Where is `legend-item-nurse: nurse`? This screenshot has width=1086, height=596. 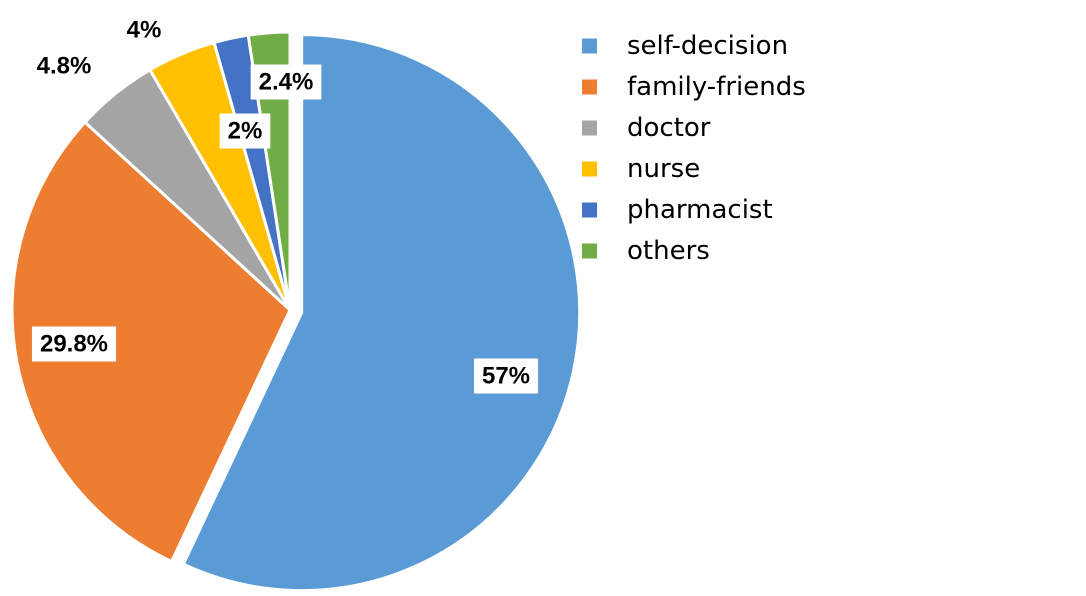
legend-item-nurse: nurse is located at coordinates (641, 169).